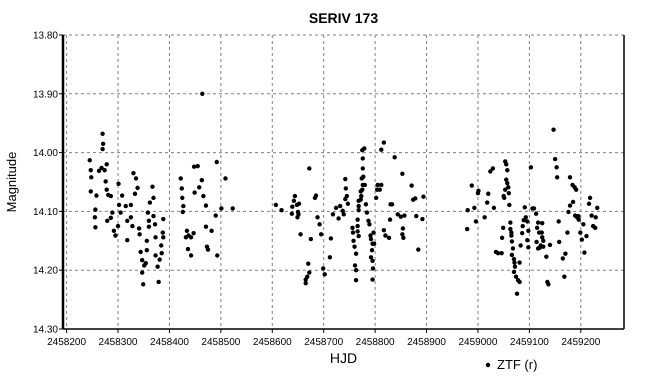  What do you see at coordinates (45, 271) in the screenshot?
I see `y-tick-label: 14.20` at bounding box center [45, 271].